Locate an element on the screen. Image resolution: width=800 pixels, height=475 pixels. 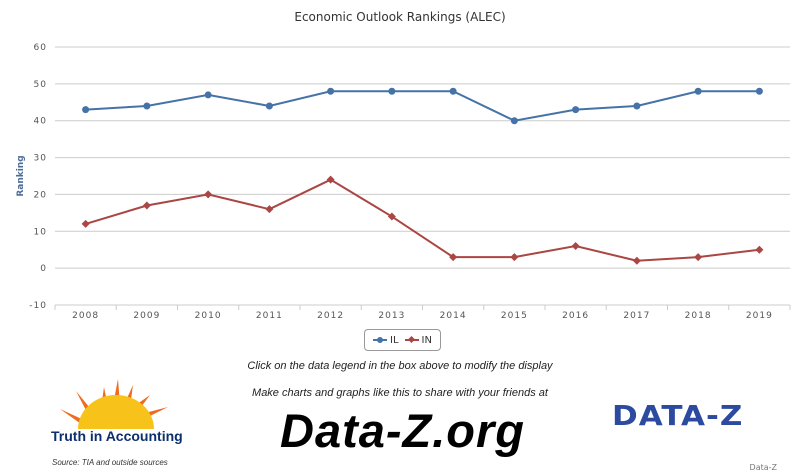
point-il-2012 is located at coordinates (331, 91).